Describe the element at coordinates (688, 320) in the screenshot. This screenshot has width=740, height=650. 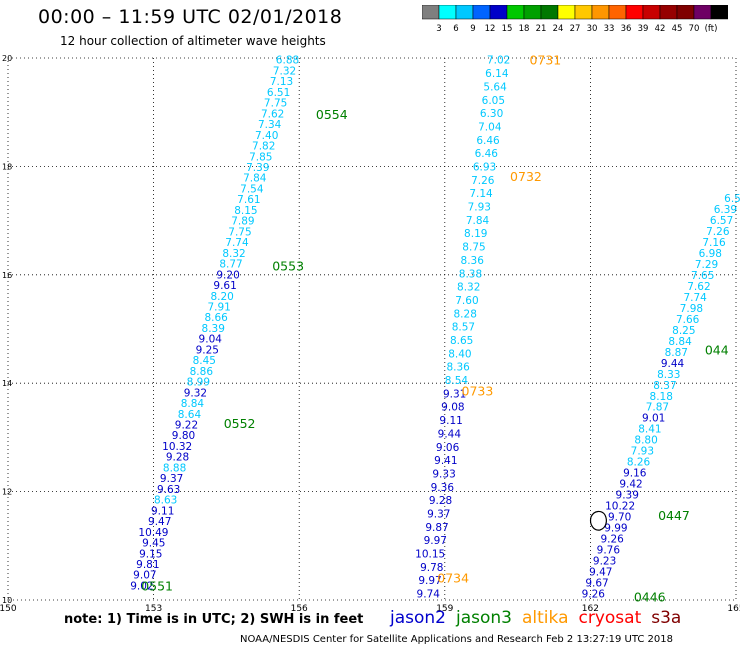
I see `wave-height-value: 7.66` at that location.